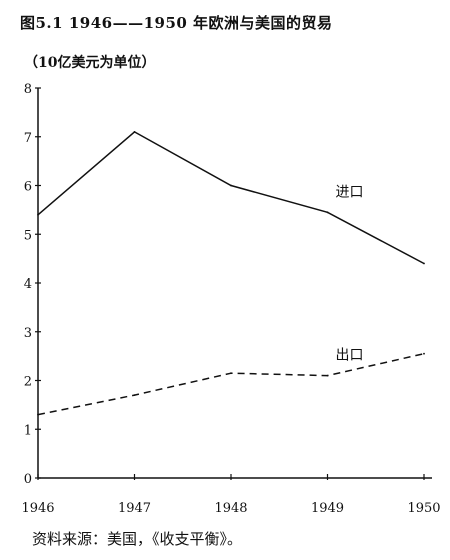 This screenshot has width=450, height=560. What do you see at coordinates (423, 508) in the screenshot?
I see `x-tick-label: 1950` at bounding box center [423, 508].